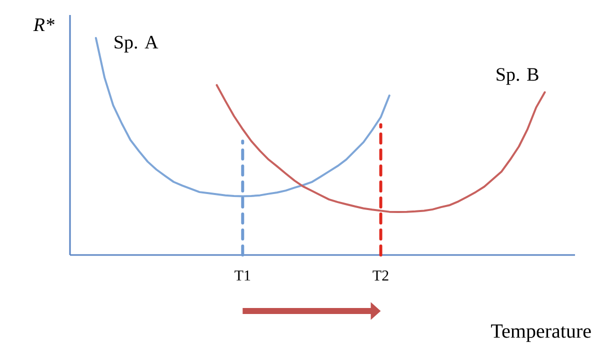  Describe the element at coordinates (541, 333) in the screenshot. I see `x-axis-title: Temperature` at that location.